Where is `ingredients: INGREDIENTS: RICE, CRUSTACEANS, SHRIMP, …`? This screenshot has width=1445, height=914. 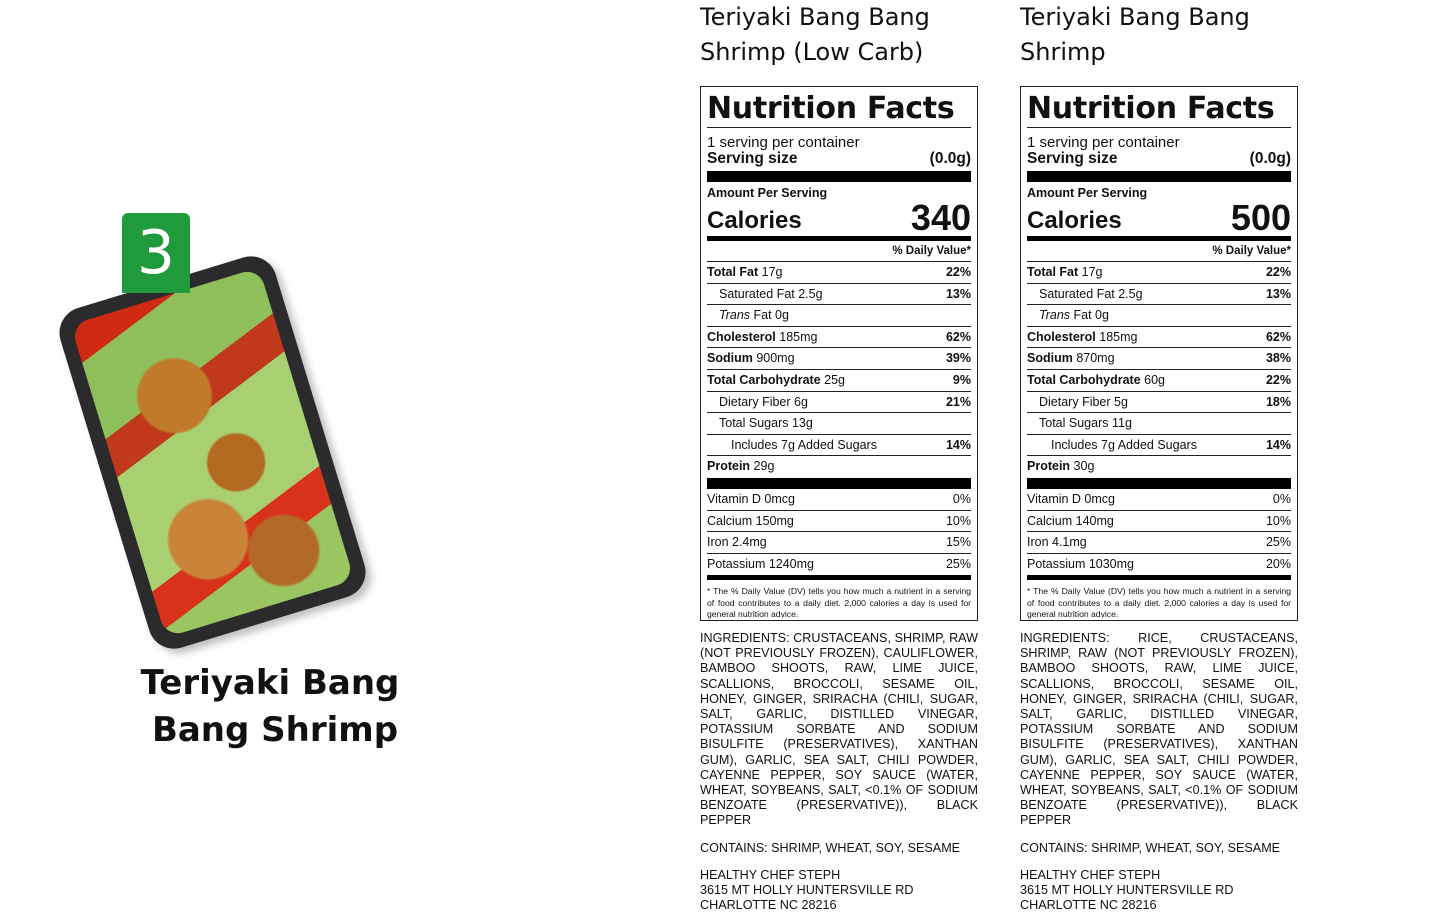 ingredients: INGREDIENTS: RICE, CRUSTACEANS, SHRIMP, … is located at coordinates (1159, 729).